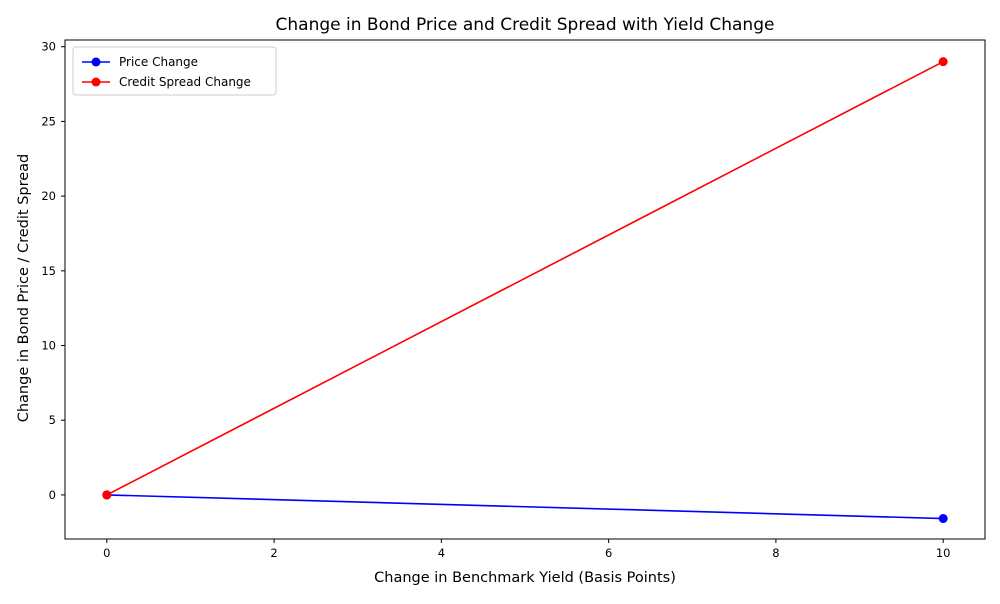 The image size is (1000, 604). Describe the element at coordinates (106, 553) in the screenshot. I see `x-tick-label: 0` at that location.